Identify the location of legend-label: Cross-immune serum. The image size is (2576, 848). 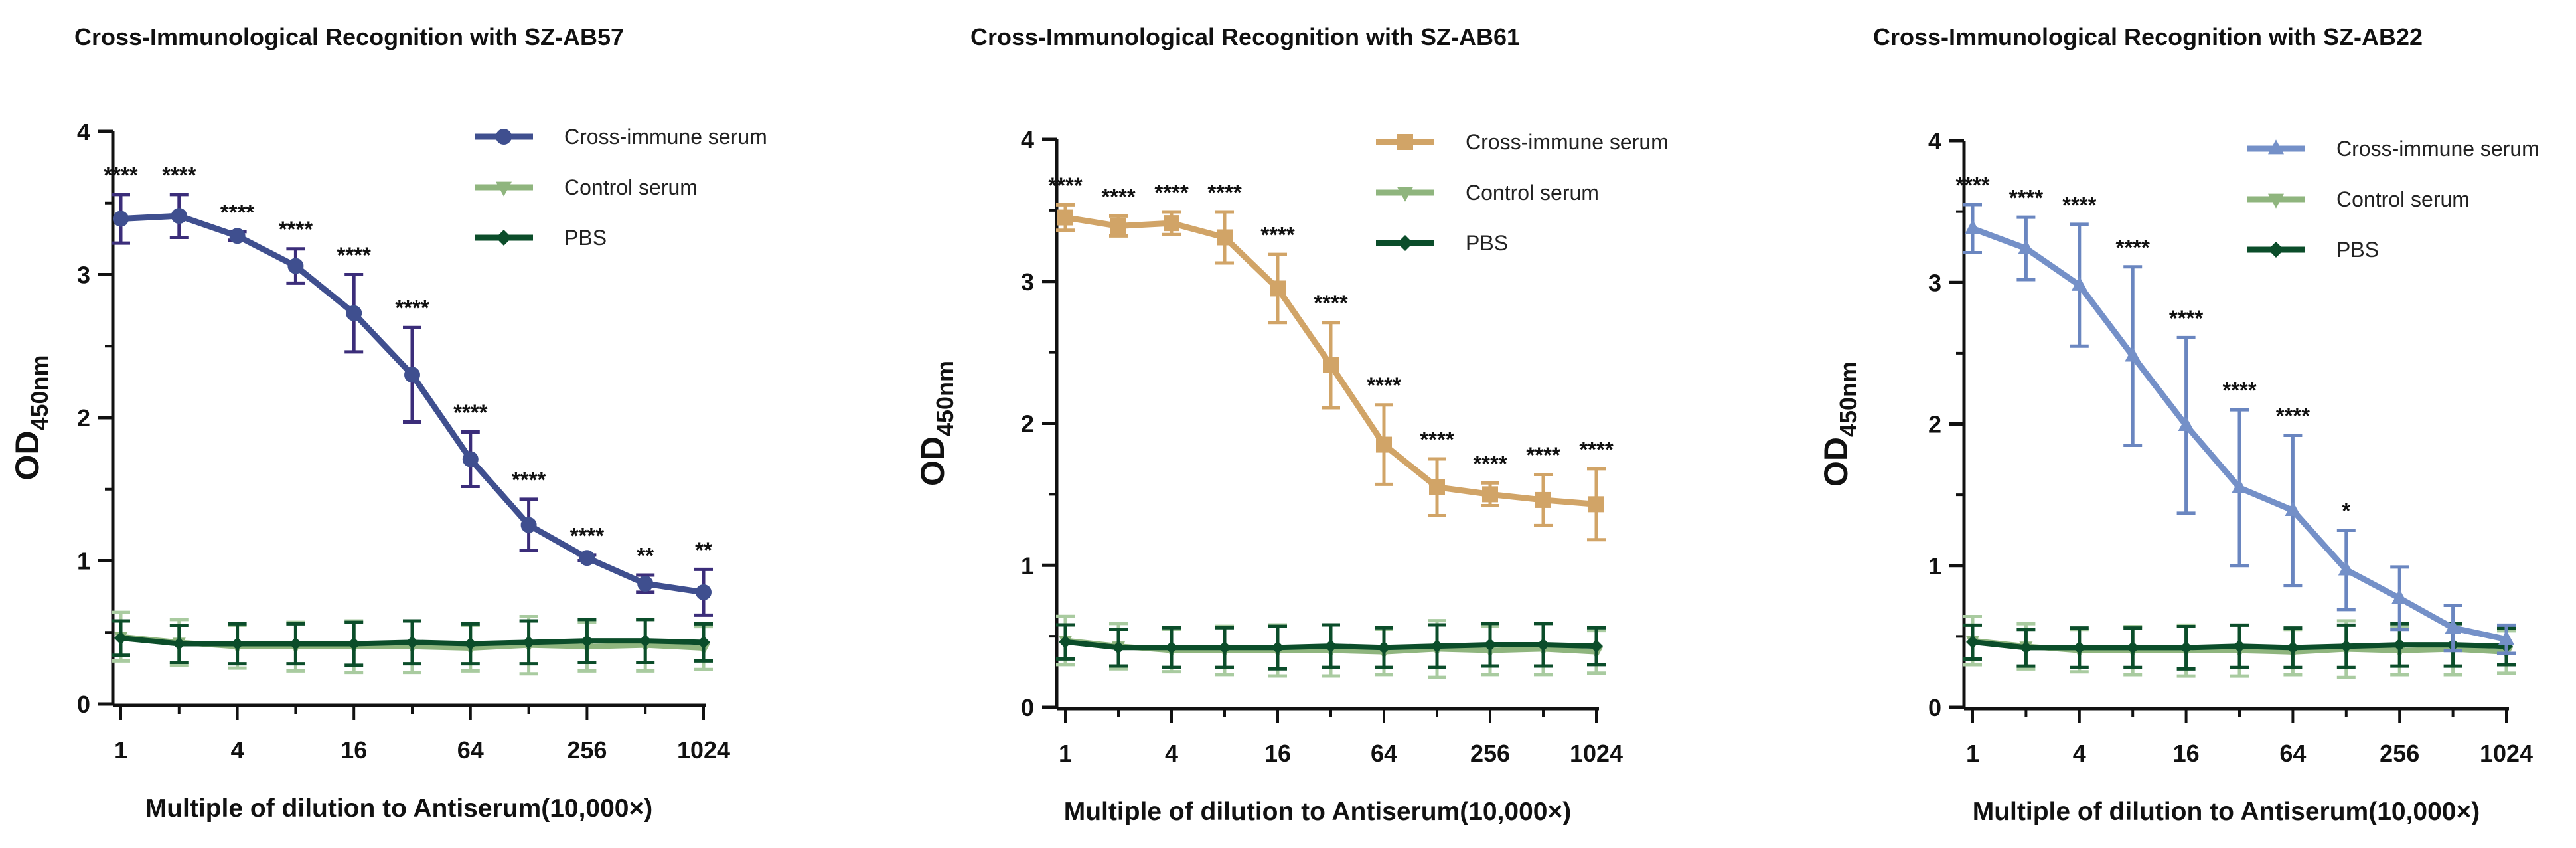
(1567, 142).